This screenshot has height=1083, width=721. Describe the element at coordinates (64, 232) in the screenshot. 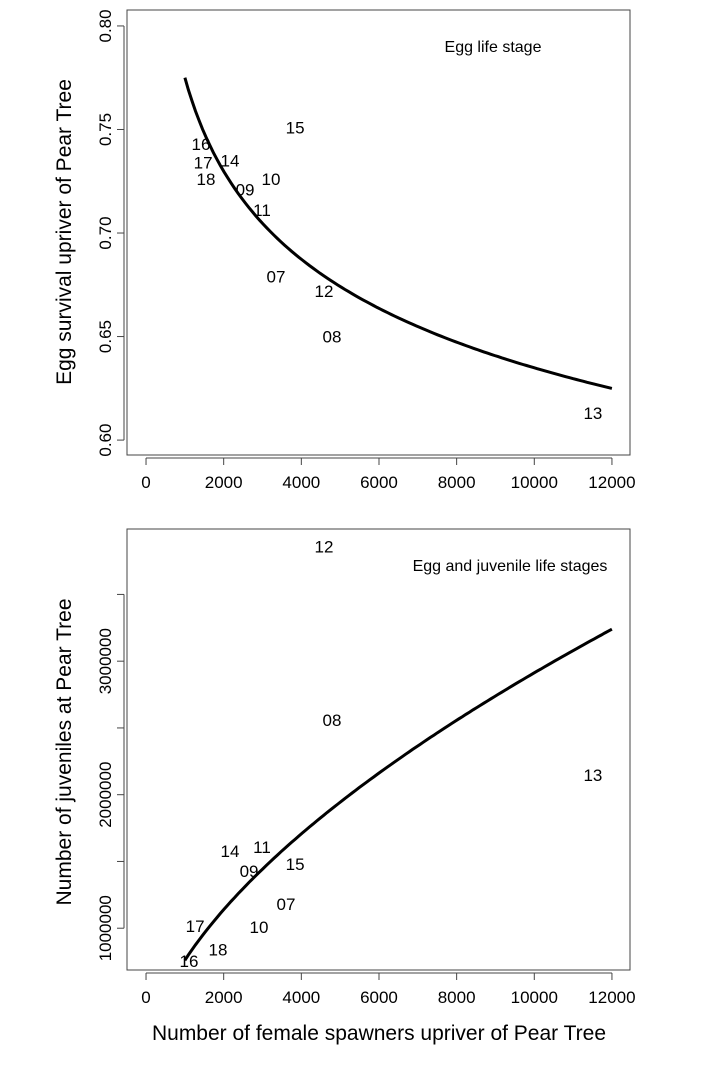

I see `y-axis-title: Egg survival upriver of Pear Tree` at that location.